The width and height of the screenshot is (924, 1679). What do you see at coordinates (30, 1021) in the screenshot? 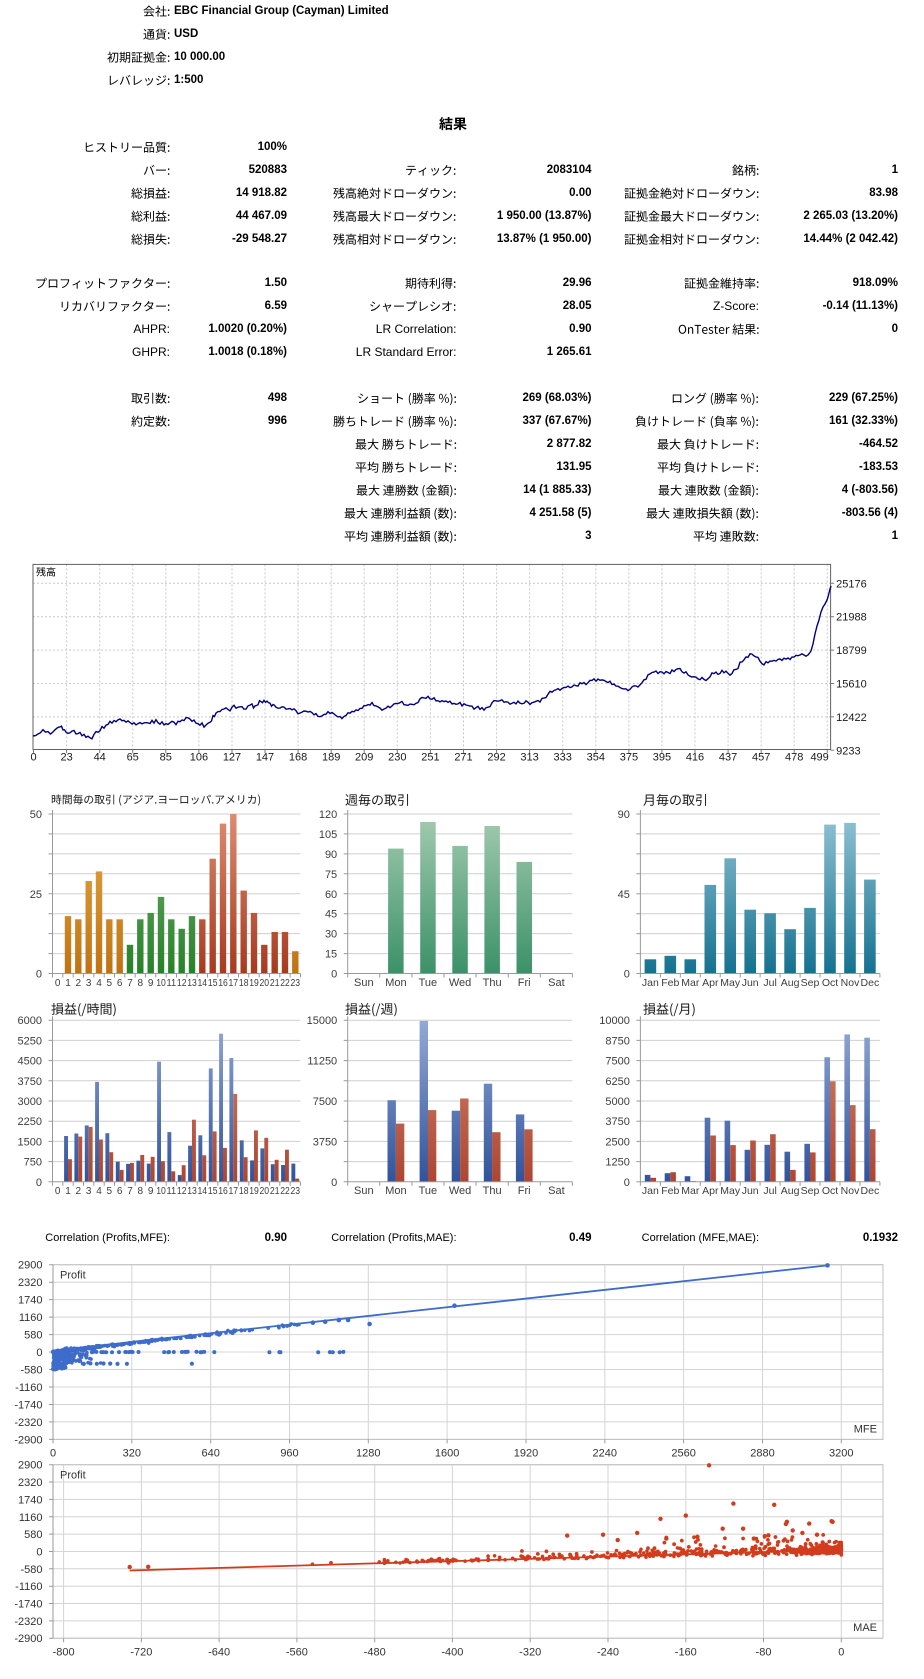
I see `svg-text: 6000` at bounding box center [30, 1021].